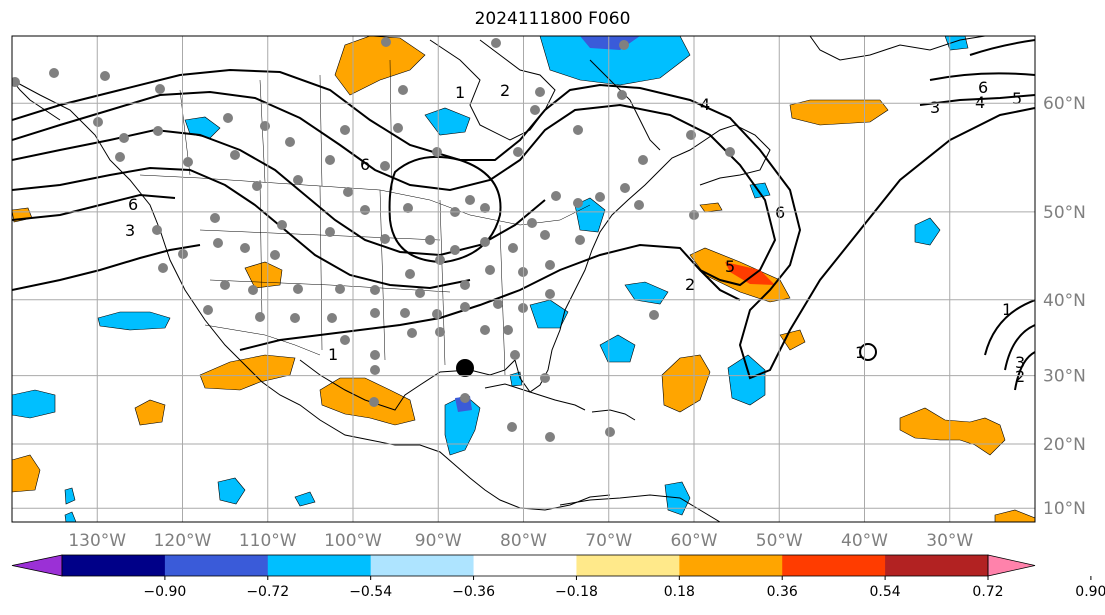 This screenshot has height=615, width=1105. I want to click on us-state-lines, so click(352, 277).